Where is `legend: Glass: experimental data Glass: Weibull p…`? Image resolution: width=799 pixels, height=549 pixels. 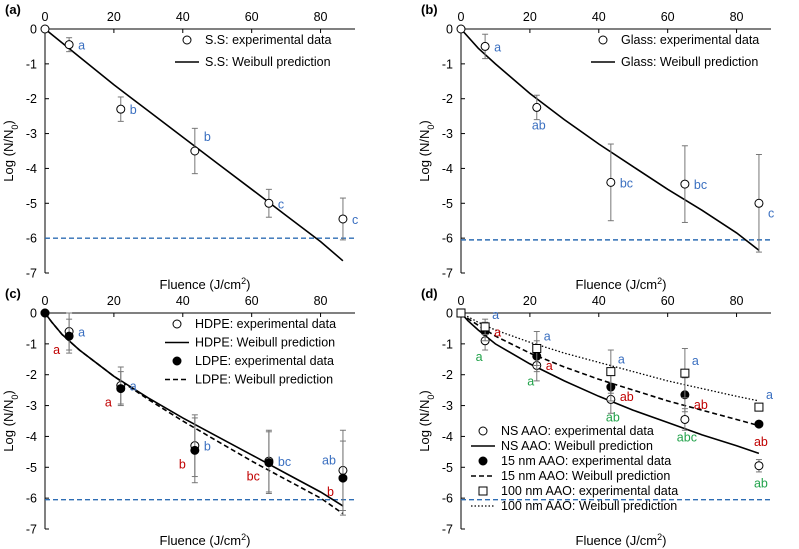
legend: Glass: experimental data Glass: Weibull p… is located at coordinates (675, 51).